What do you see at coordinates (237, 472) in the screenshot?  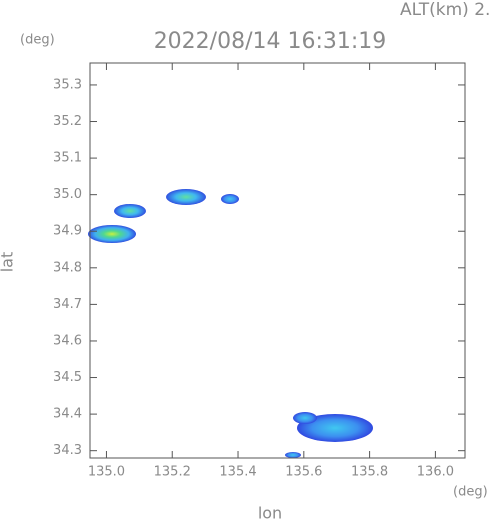 I see `x-tick-label: 135.4` at bounding box center [237, 472].